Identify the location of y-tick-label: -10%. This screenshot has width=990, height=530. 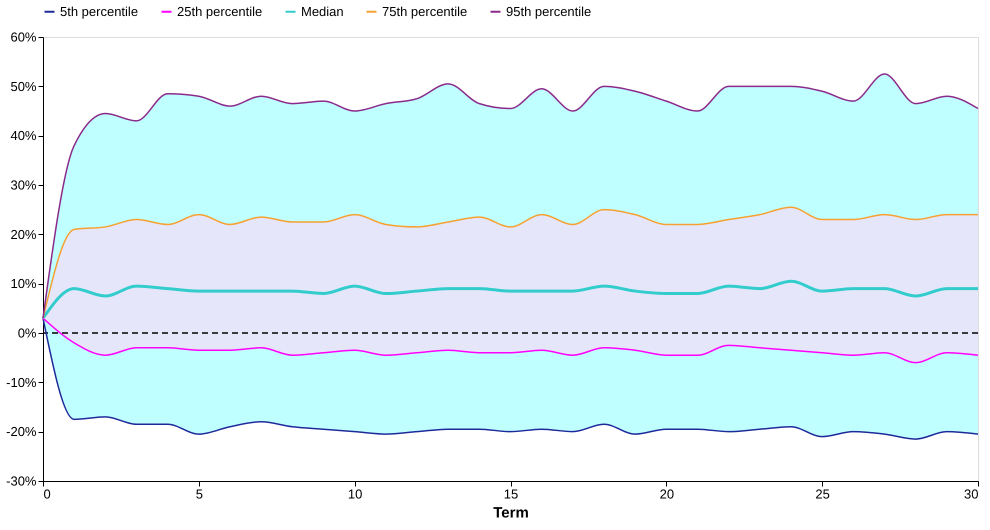
(21, 382).